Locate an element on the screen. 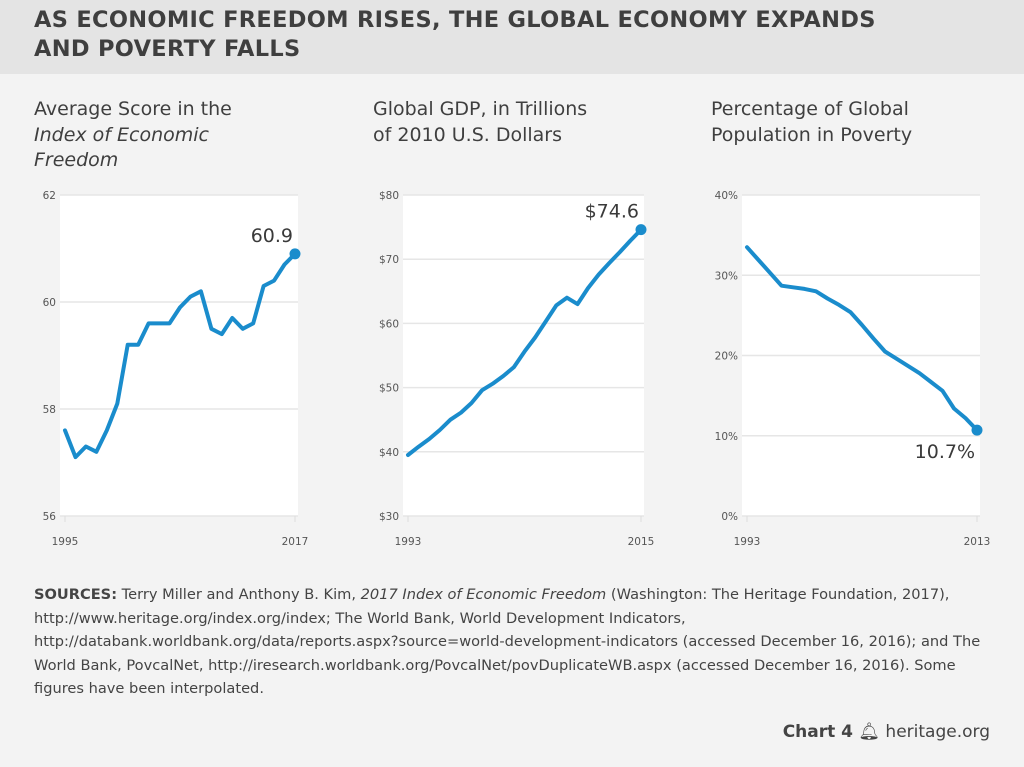 This screenshot has width=1024, height=767. header-band is located at coordinates (512, 37).